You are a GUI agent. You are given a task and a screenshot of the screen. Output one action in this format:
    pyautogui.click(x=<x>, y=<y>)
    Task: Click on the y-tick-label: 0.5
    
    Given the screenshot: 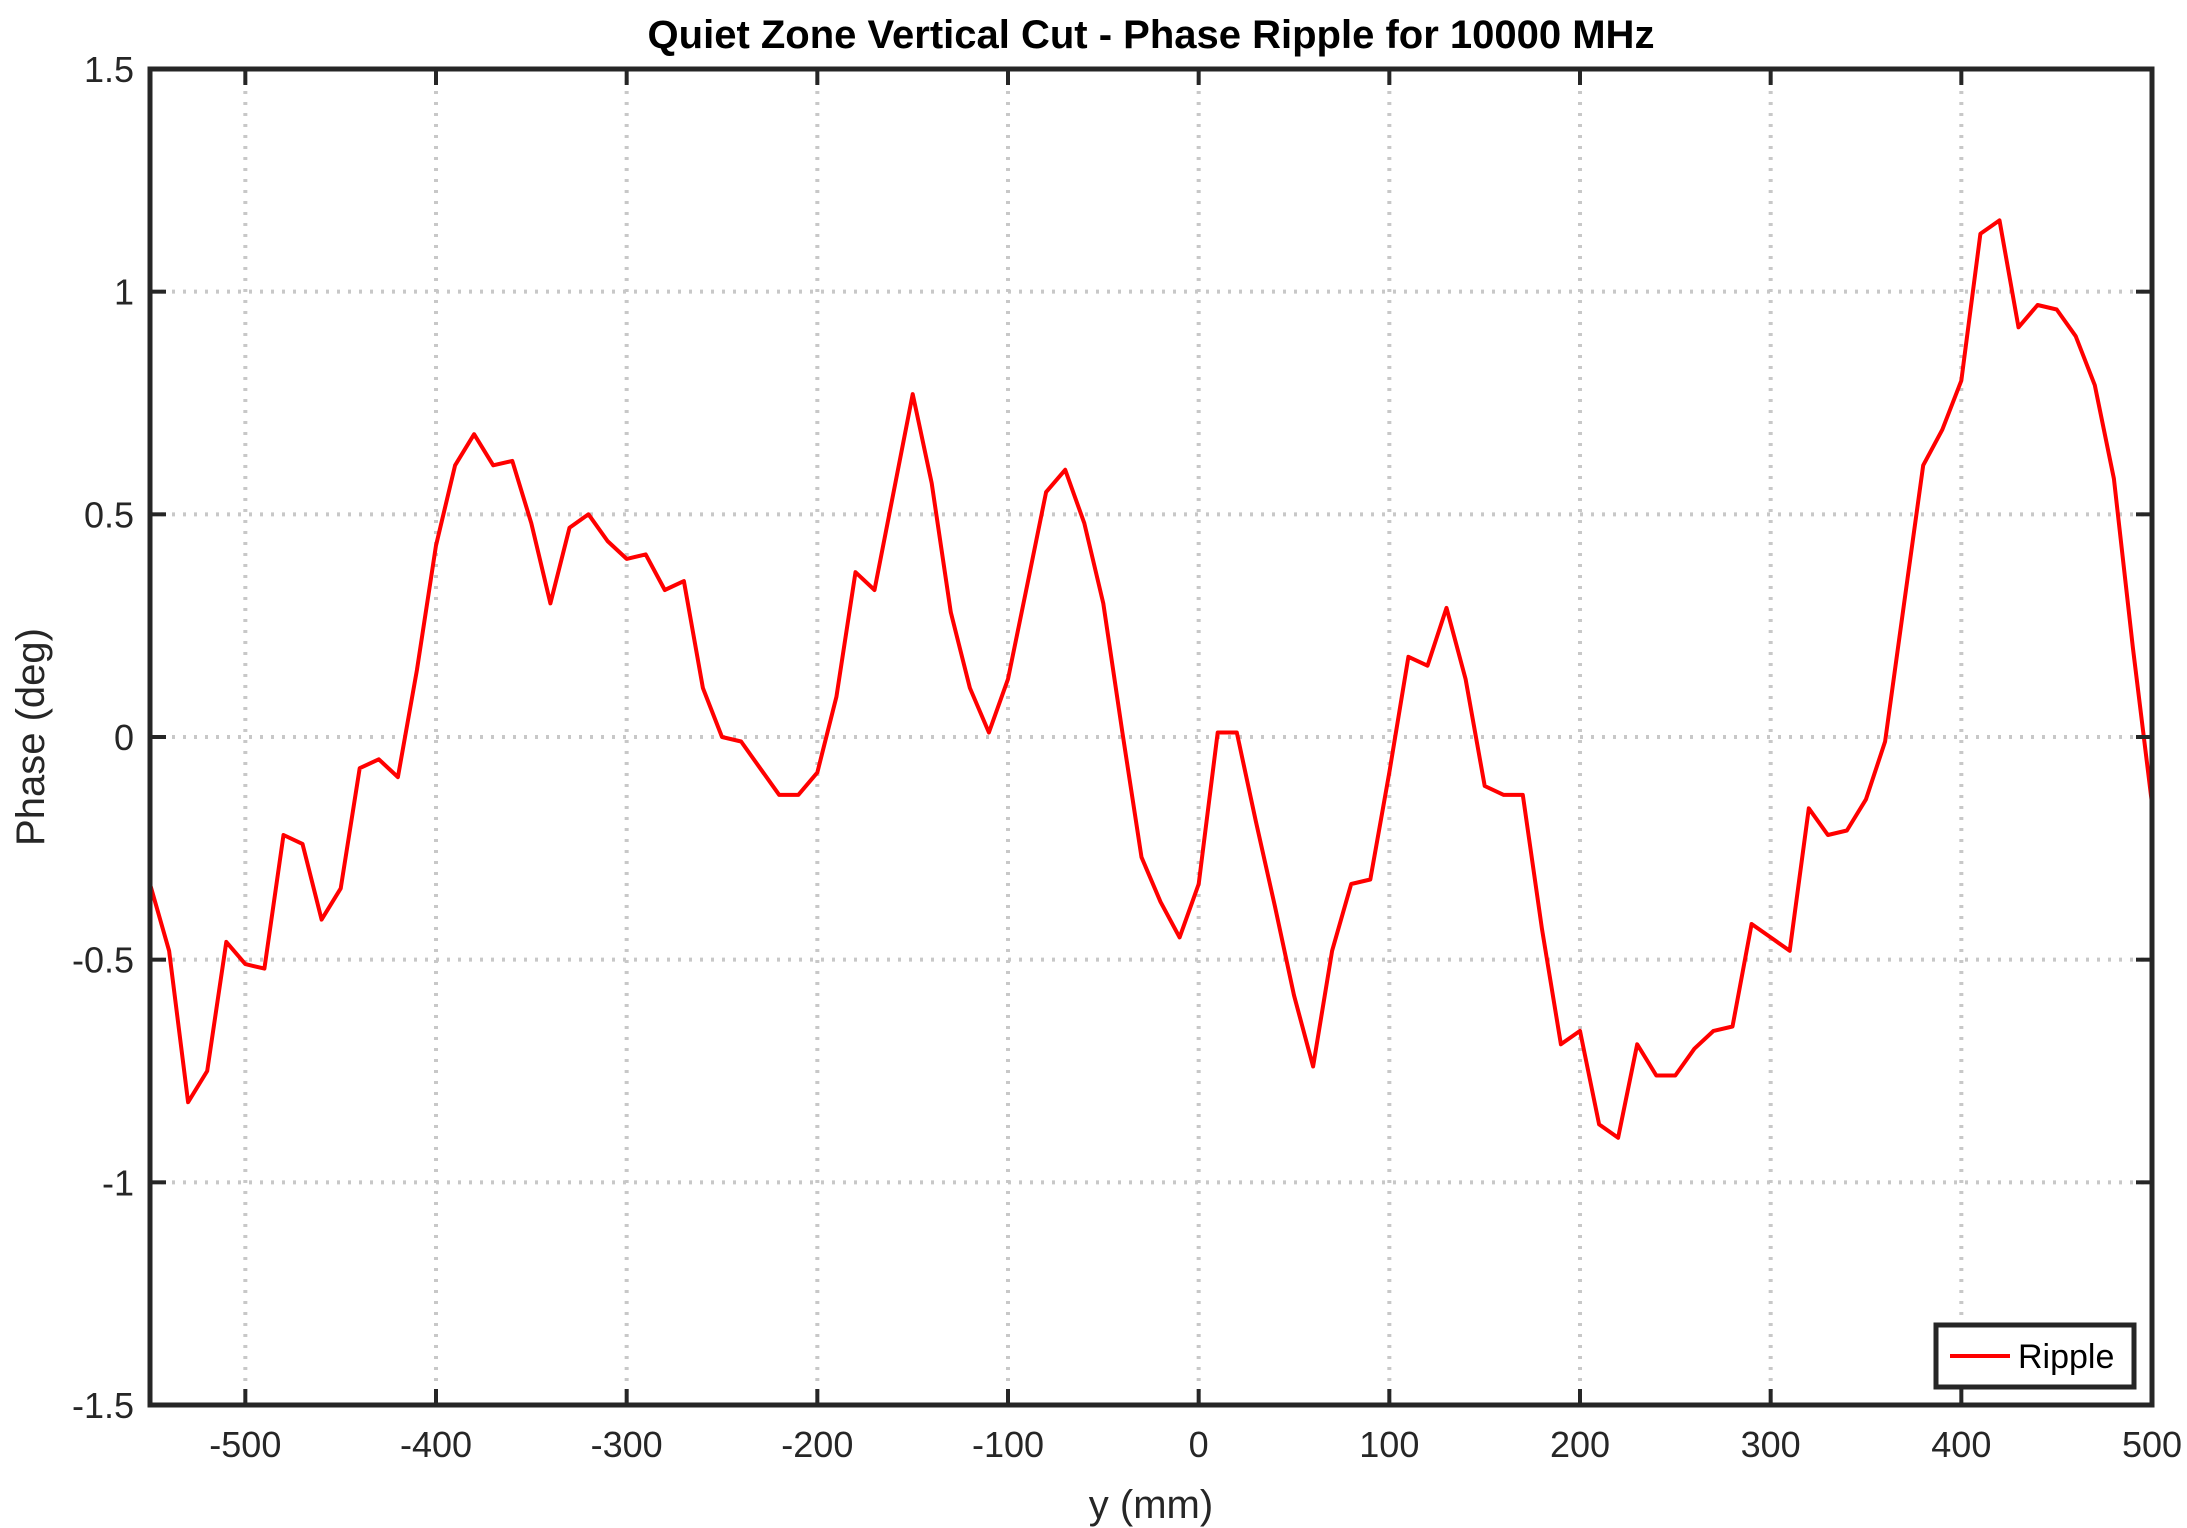 What is the action you would take?
    pyautogui.click(x=109, y=514)
    